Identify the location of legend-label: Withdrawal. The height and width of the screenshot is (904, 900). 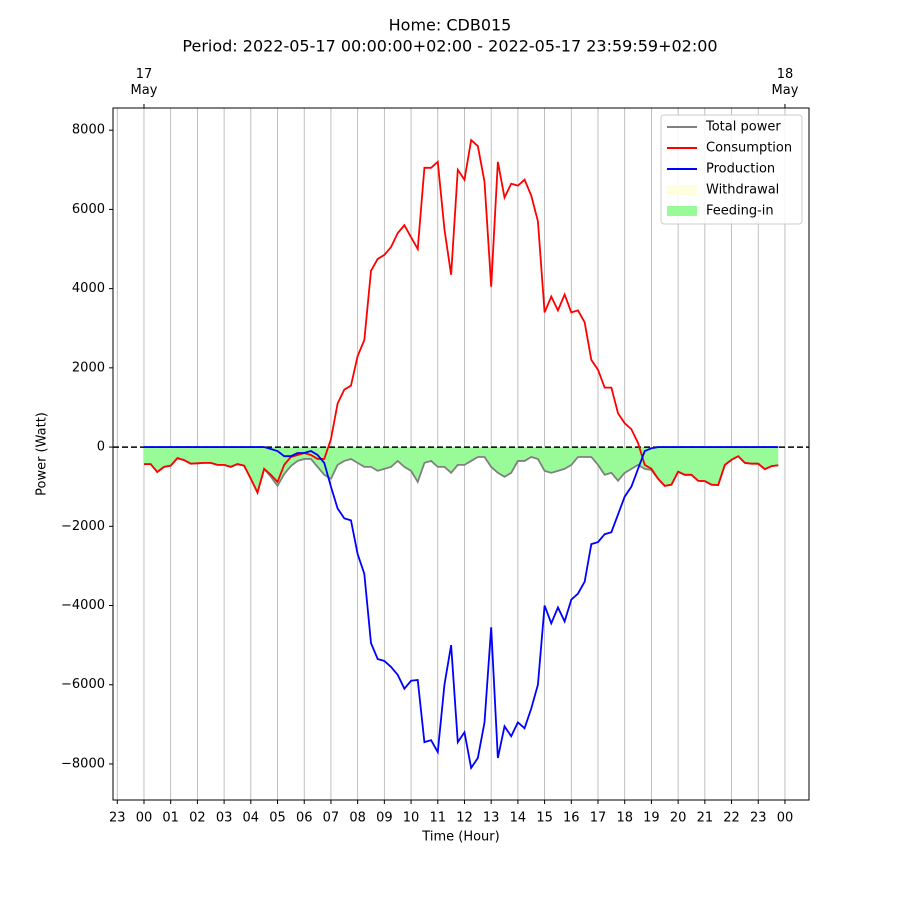
(742, 190).